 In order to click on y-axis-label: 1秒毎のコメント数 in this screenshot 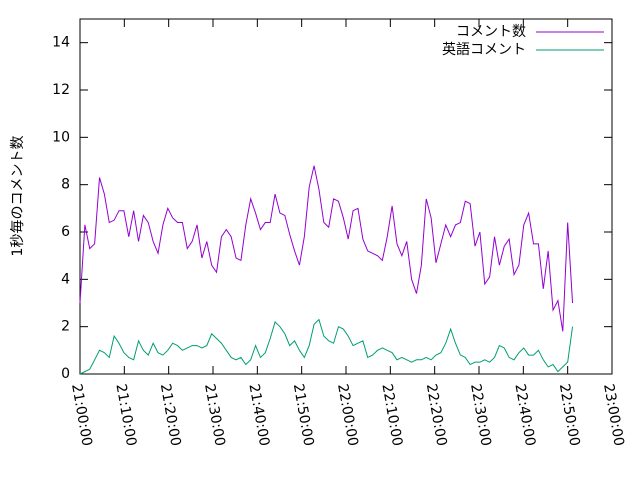, I will do `click(18, 196)`.